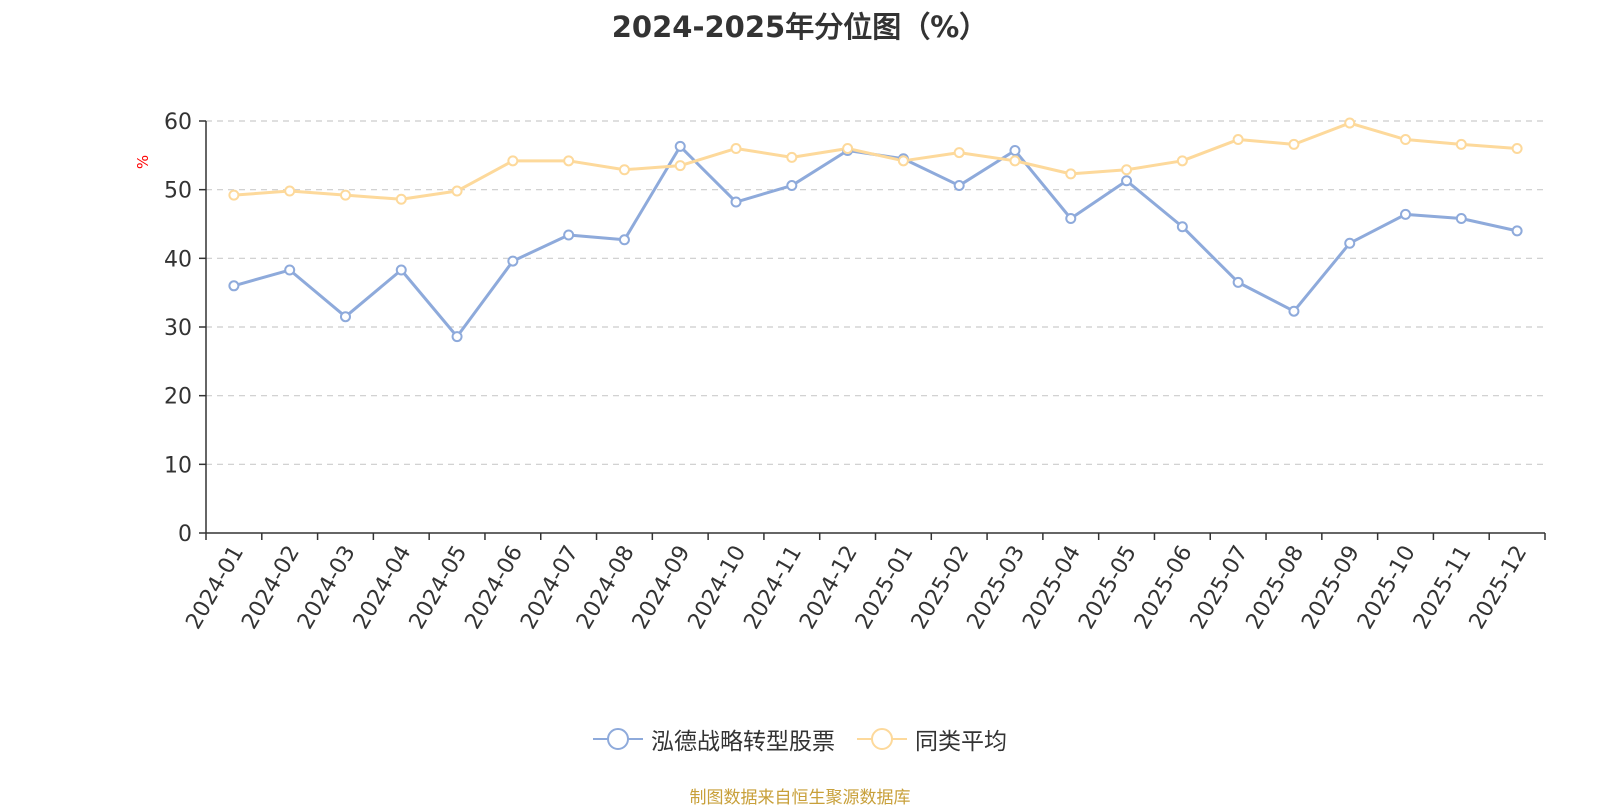  What do you see at coordinates (743, 742) in the screenshot?
I see `legend-label-series-0: 泓德战略转型股票` at bounding box center [743, 742].